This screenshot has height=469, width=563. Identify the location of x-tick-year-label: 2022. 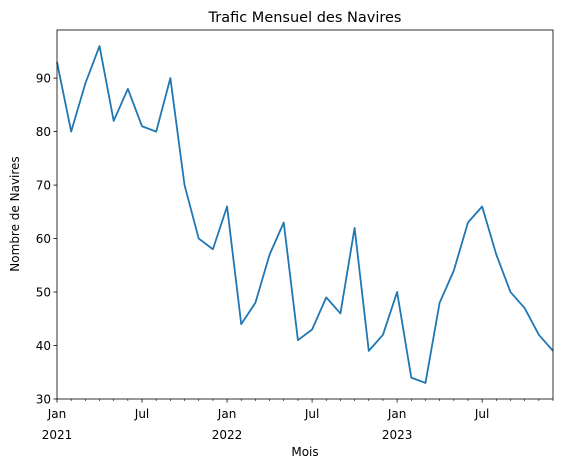
(227, 435).